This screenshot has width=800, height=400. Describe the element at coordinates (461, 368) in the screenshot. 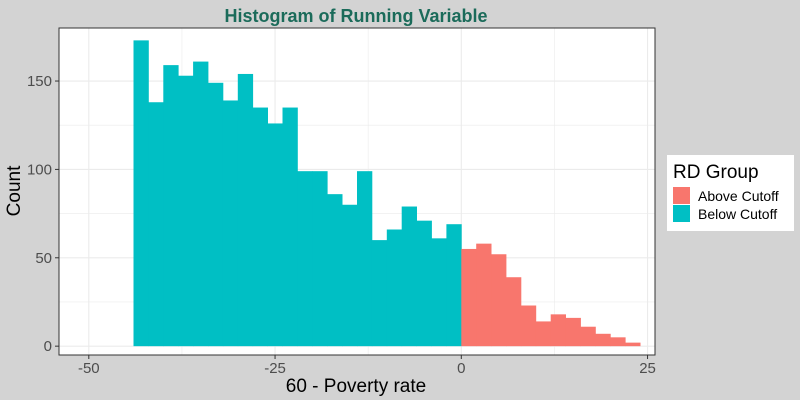

I see `x-tick-label: 0` at that location.